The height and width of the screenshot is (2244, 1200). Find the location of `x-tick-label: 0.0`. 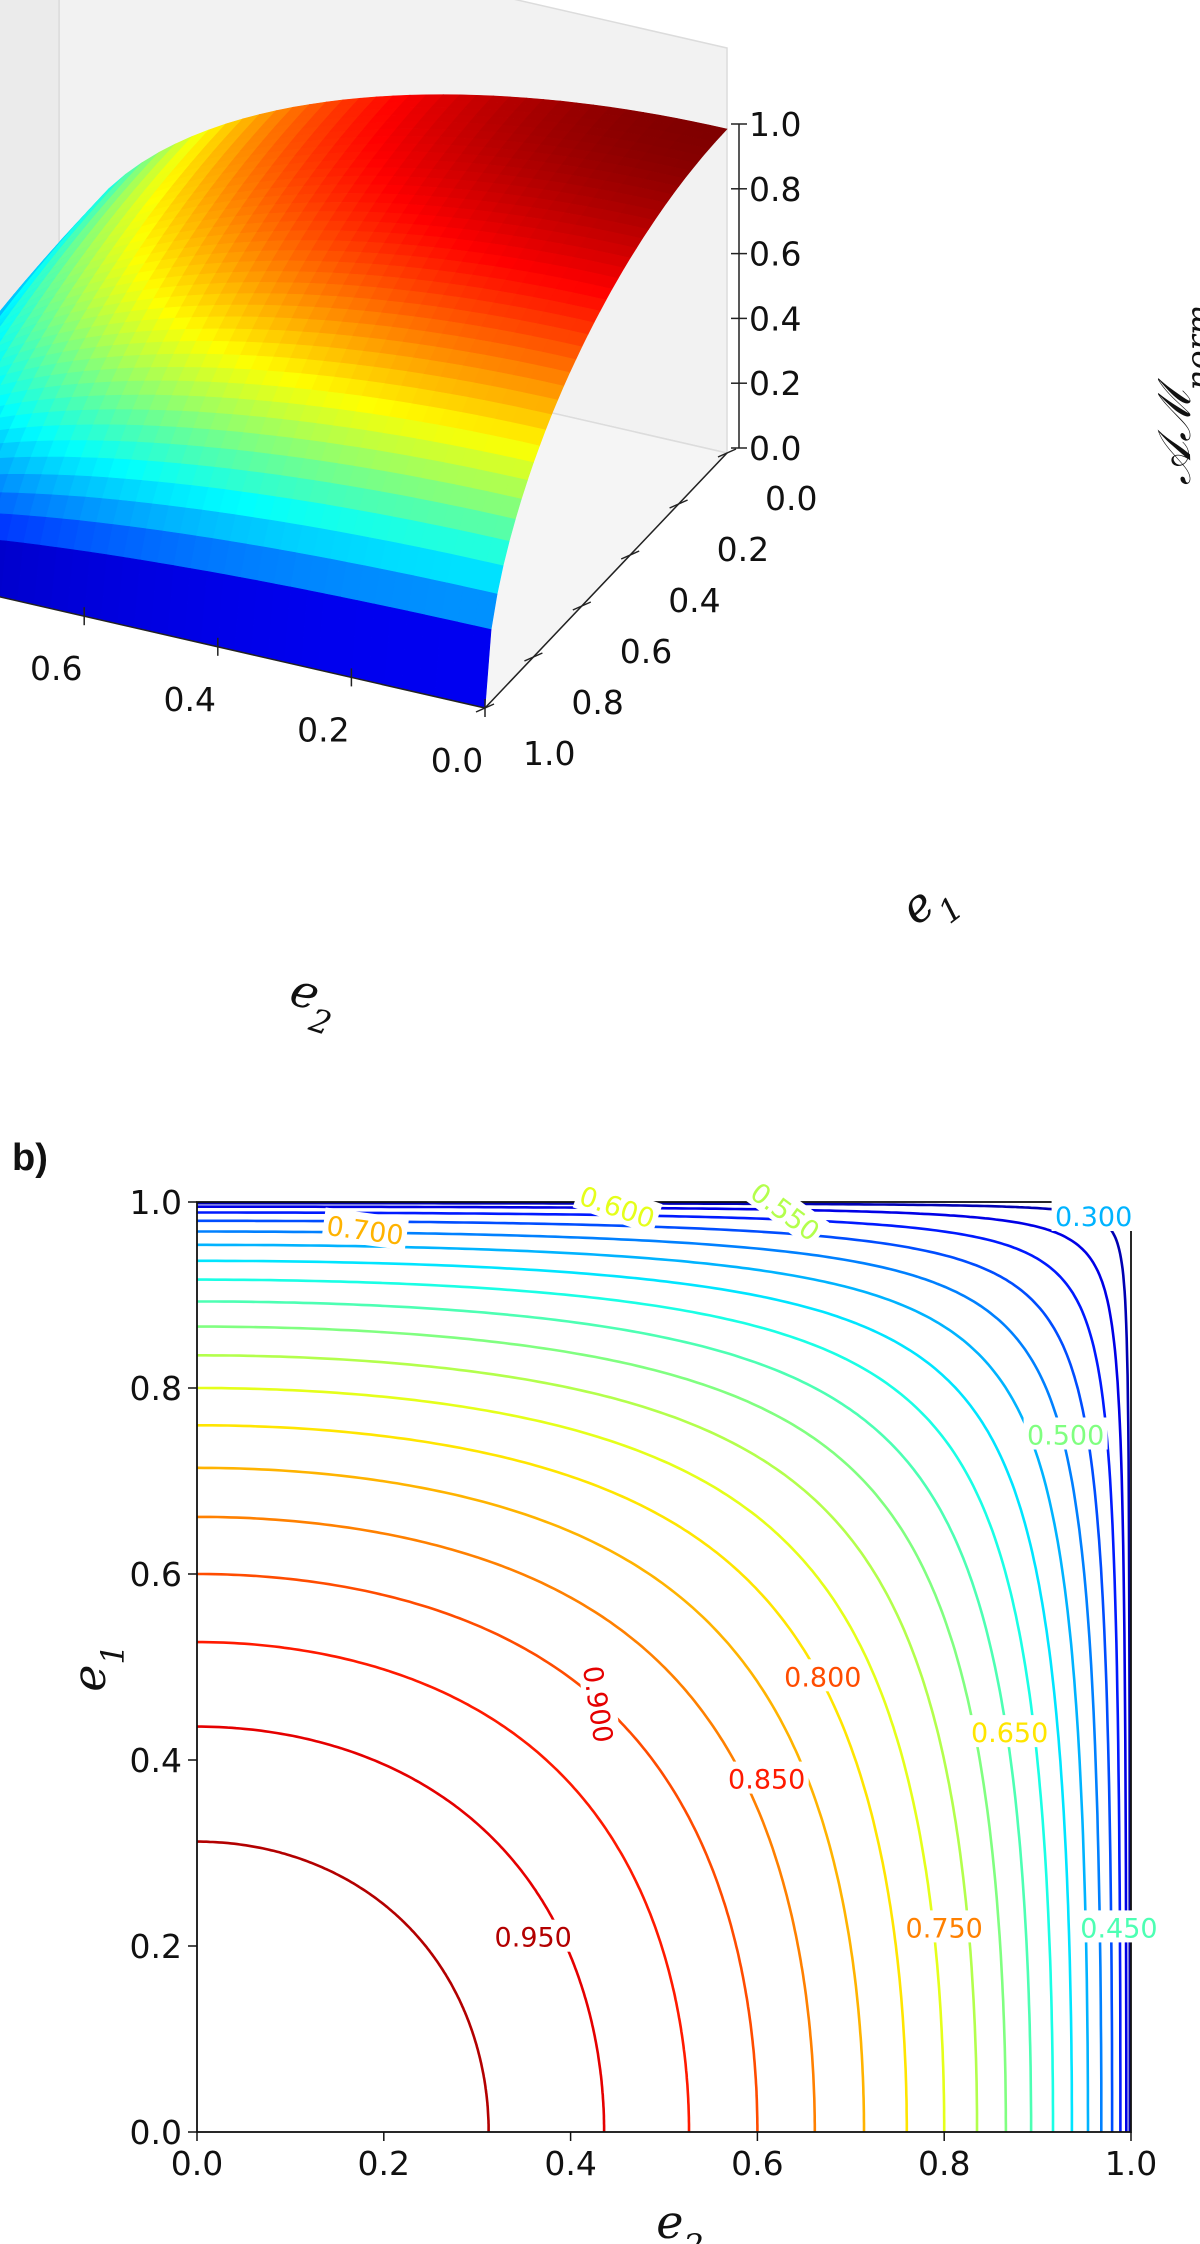

x-tick-label: 0.0 is located at coordinates (457, 760).